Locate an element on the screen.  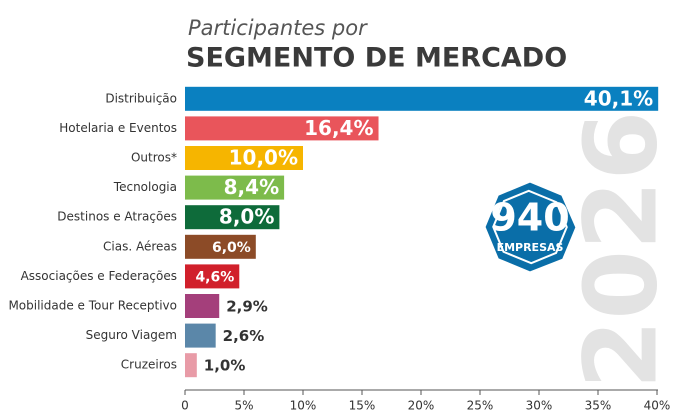
badge-ring is located at coordinates (530, 227).